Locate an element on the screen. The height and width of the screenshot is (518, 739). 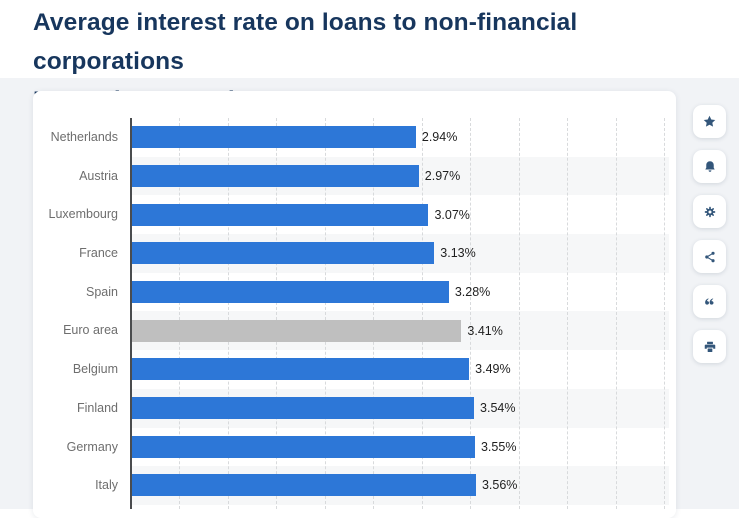
bar: 3.55% is located at coordinates (323, 446).